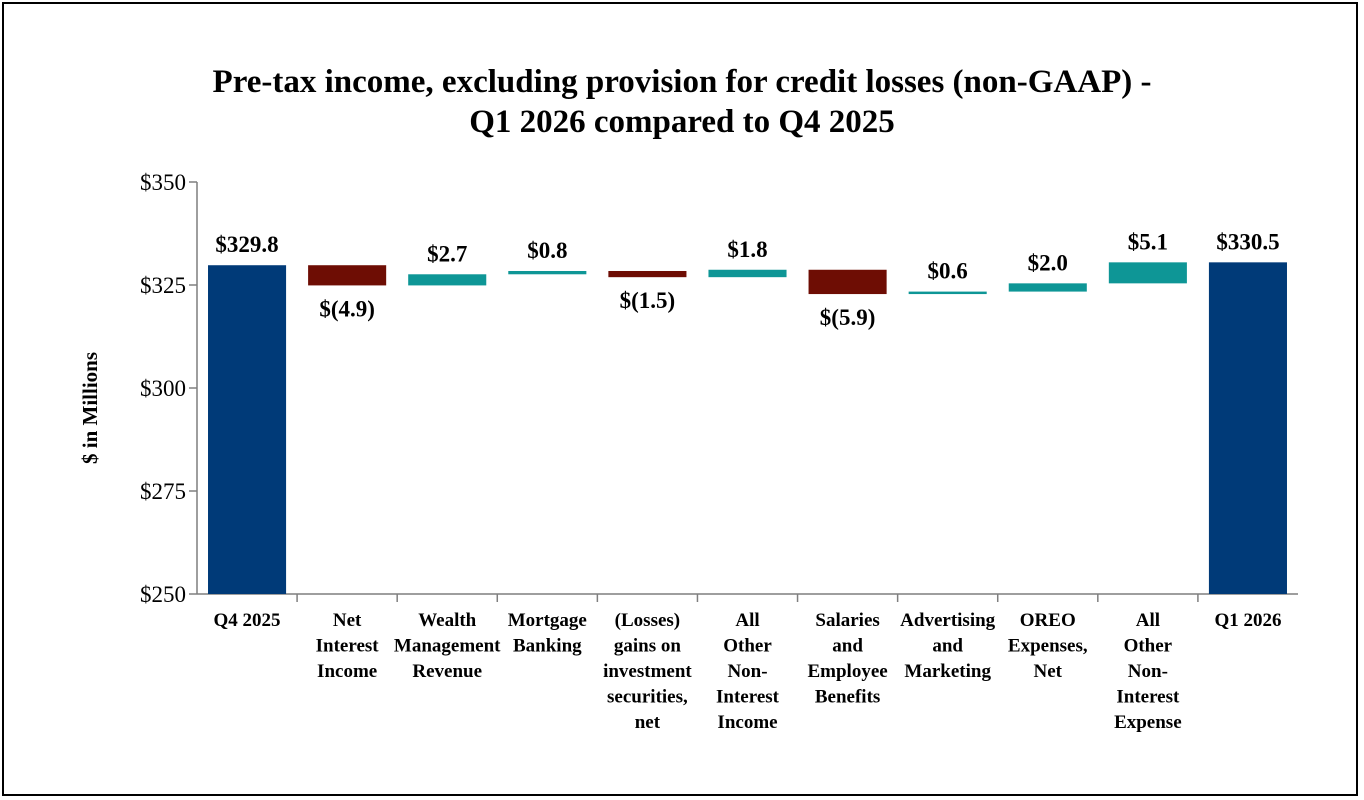  What do you see at coordinates (748, 671) in the screenshot?
I see `x-tick-label: All Other Non-Interest Income` at bounding box center [748, 671].